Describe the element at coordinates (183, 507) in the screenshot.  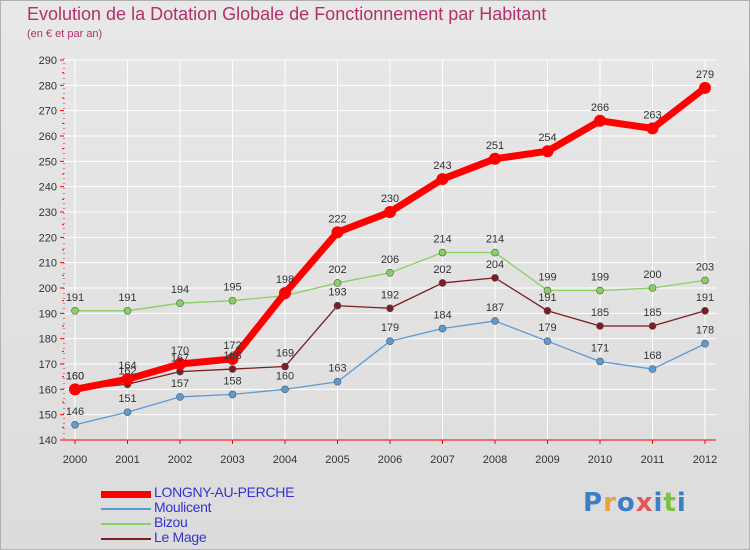
I see `legend-label: Moulicent` at that location.